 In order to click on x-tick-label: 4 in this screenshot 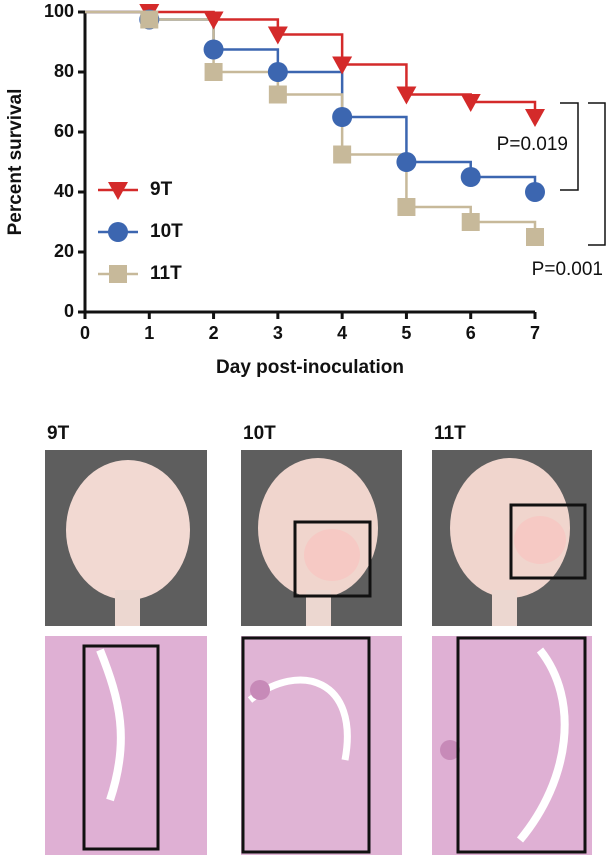, I will do `click(342, 333)`.